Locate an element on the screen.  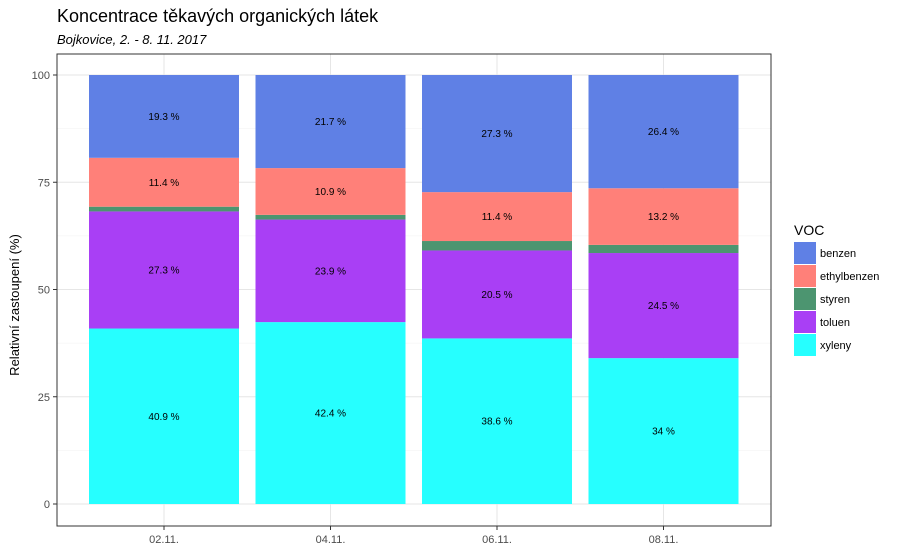
x-tick-label: 04.11. is located at coordinates (331, 540).